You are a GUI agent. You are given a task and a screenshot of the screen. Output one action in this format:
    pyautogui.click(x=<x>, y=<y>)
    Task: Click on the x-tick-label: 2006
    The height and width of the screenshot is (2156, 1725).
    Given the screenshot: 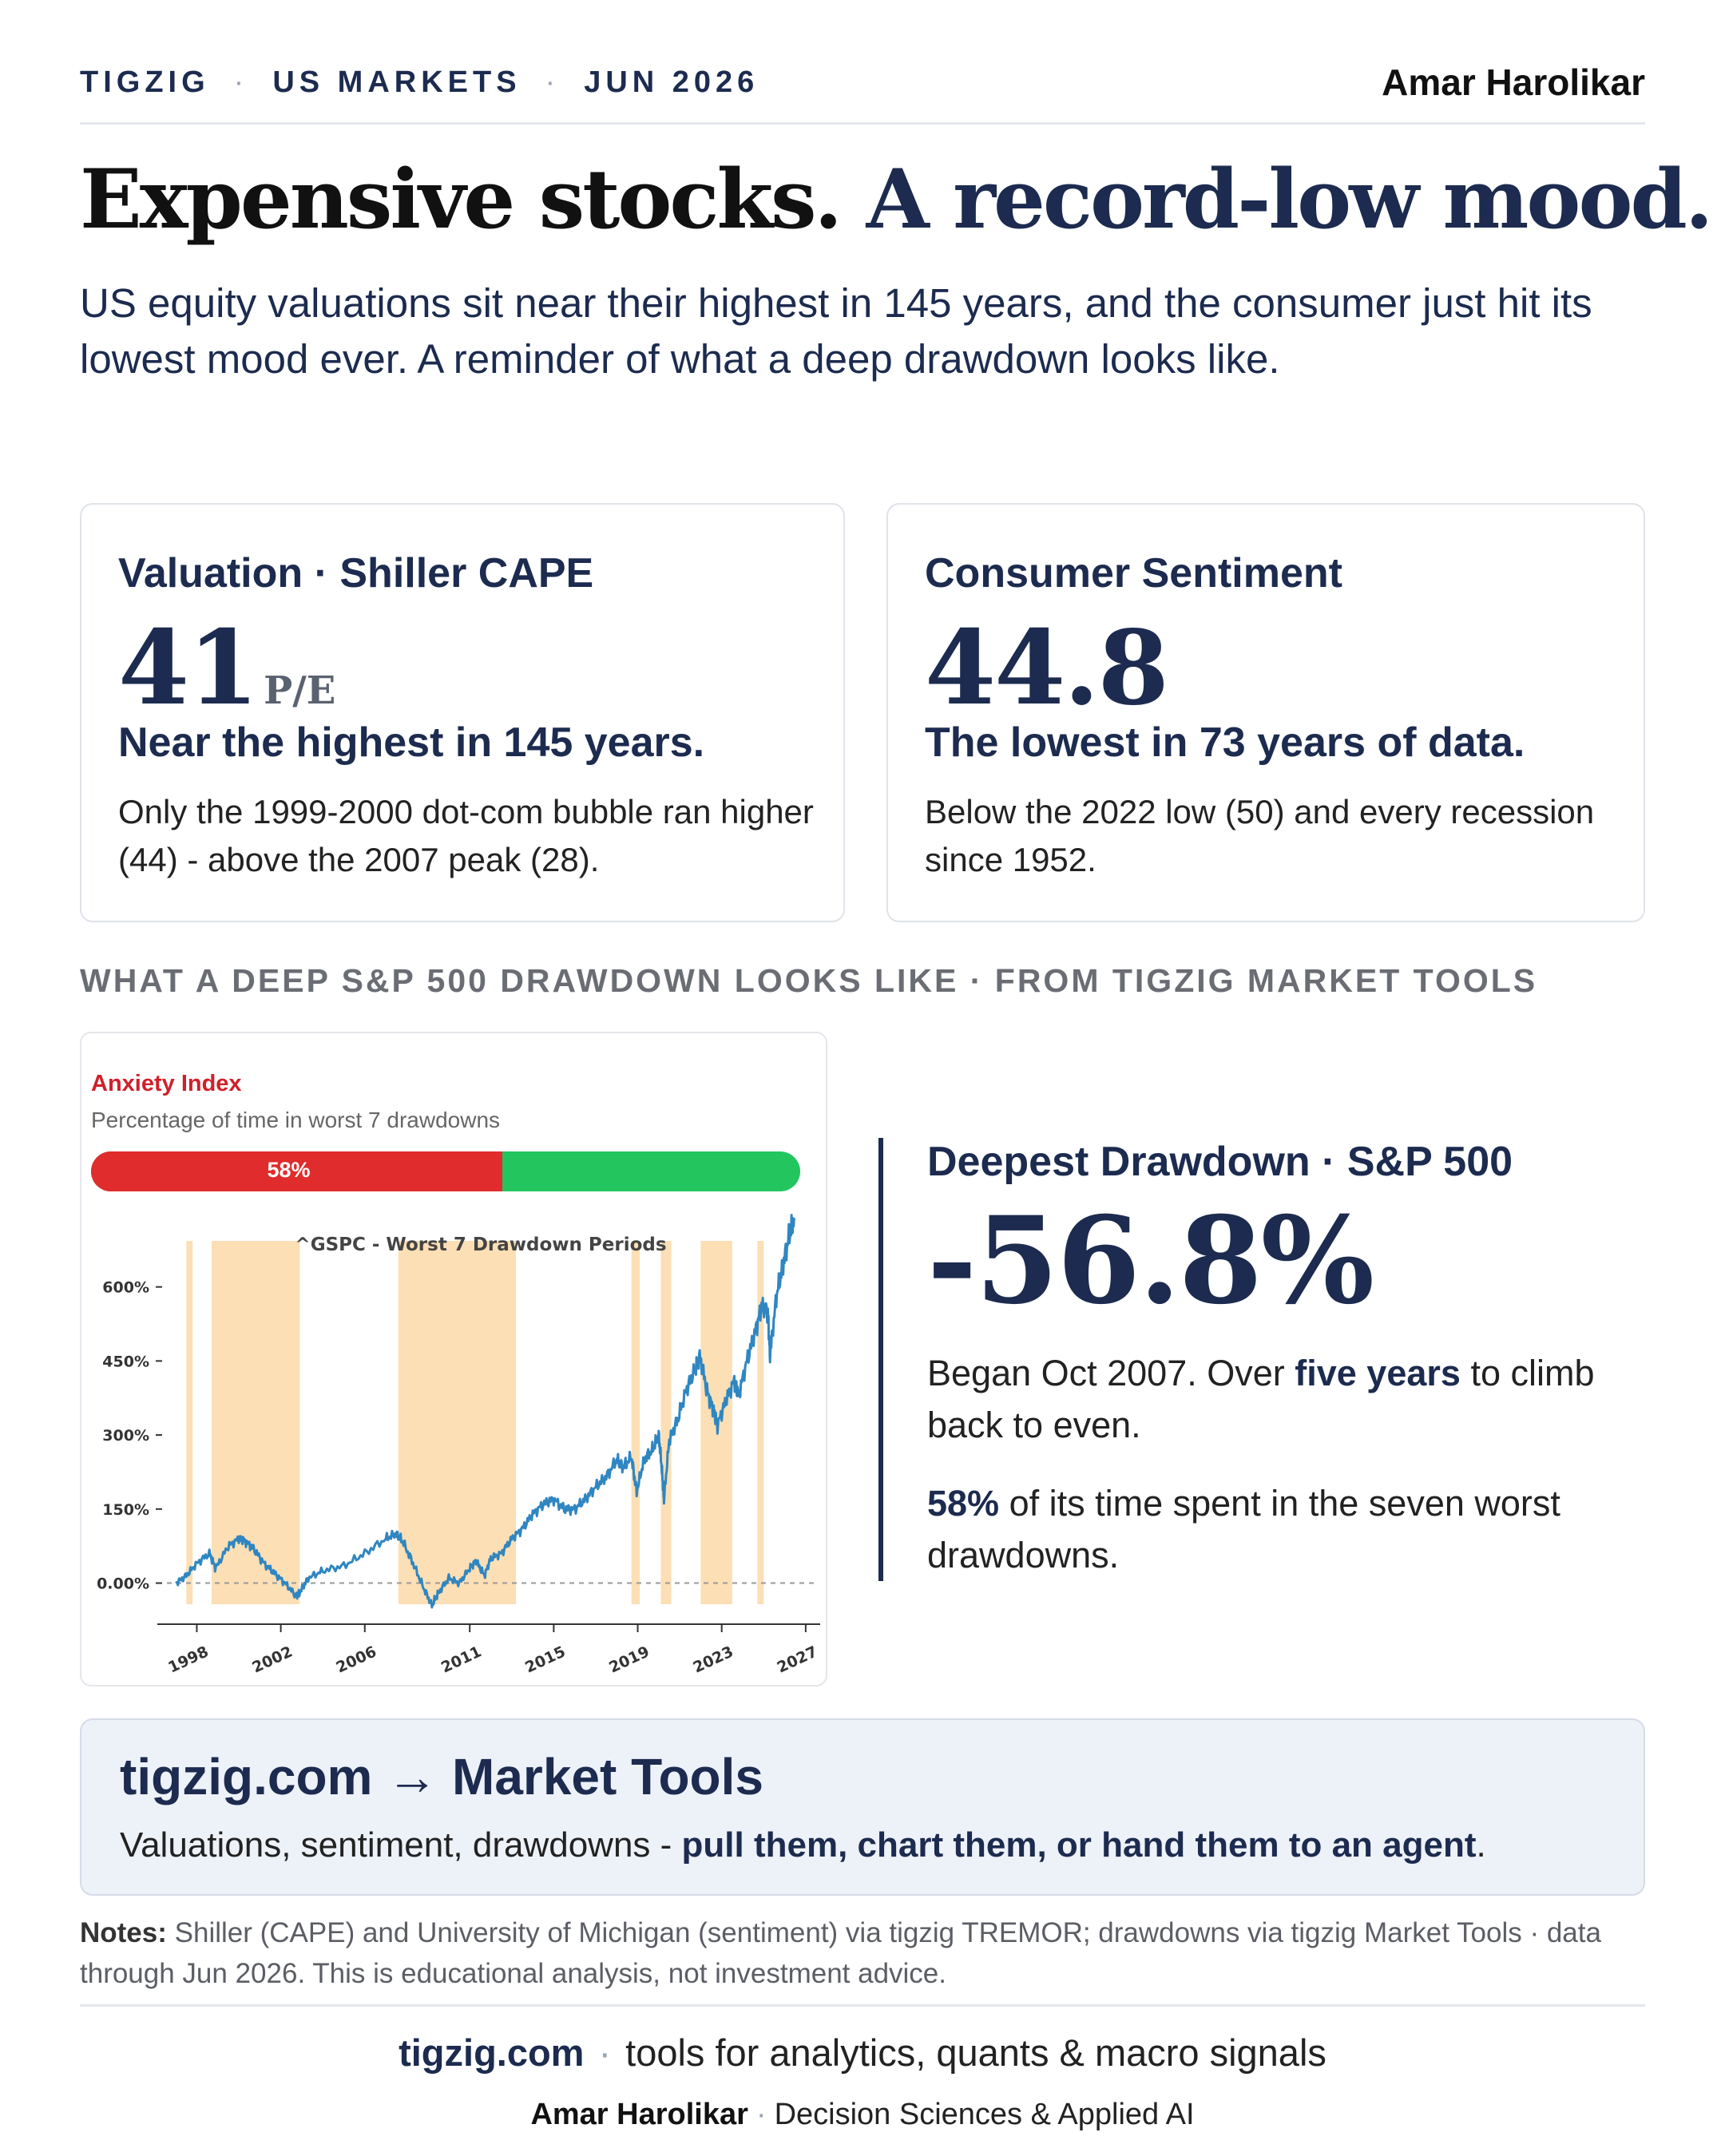 What is the action you would take?
    pyautogui.click(x=357, y=1659)
    